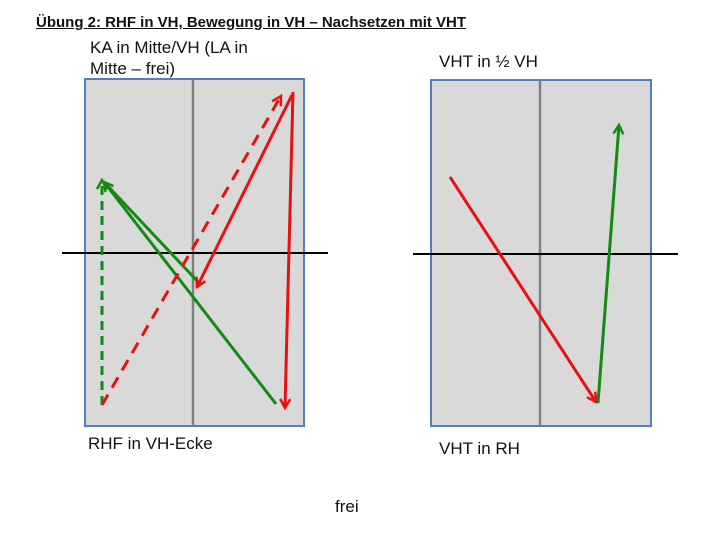  I want to click on right-bottom-label: VHT in RH, so click(479, 448).